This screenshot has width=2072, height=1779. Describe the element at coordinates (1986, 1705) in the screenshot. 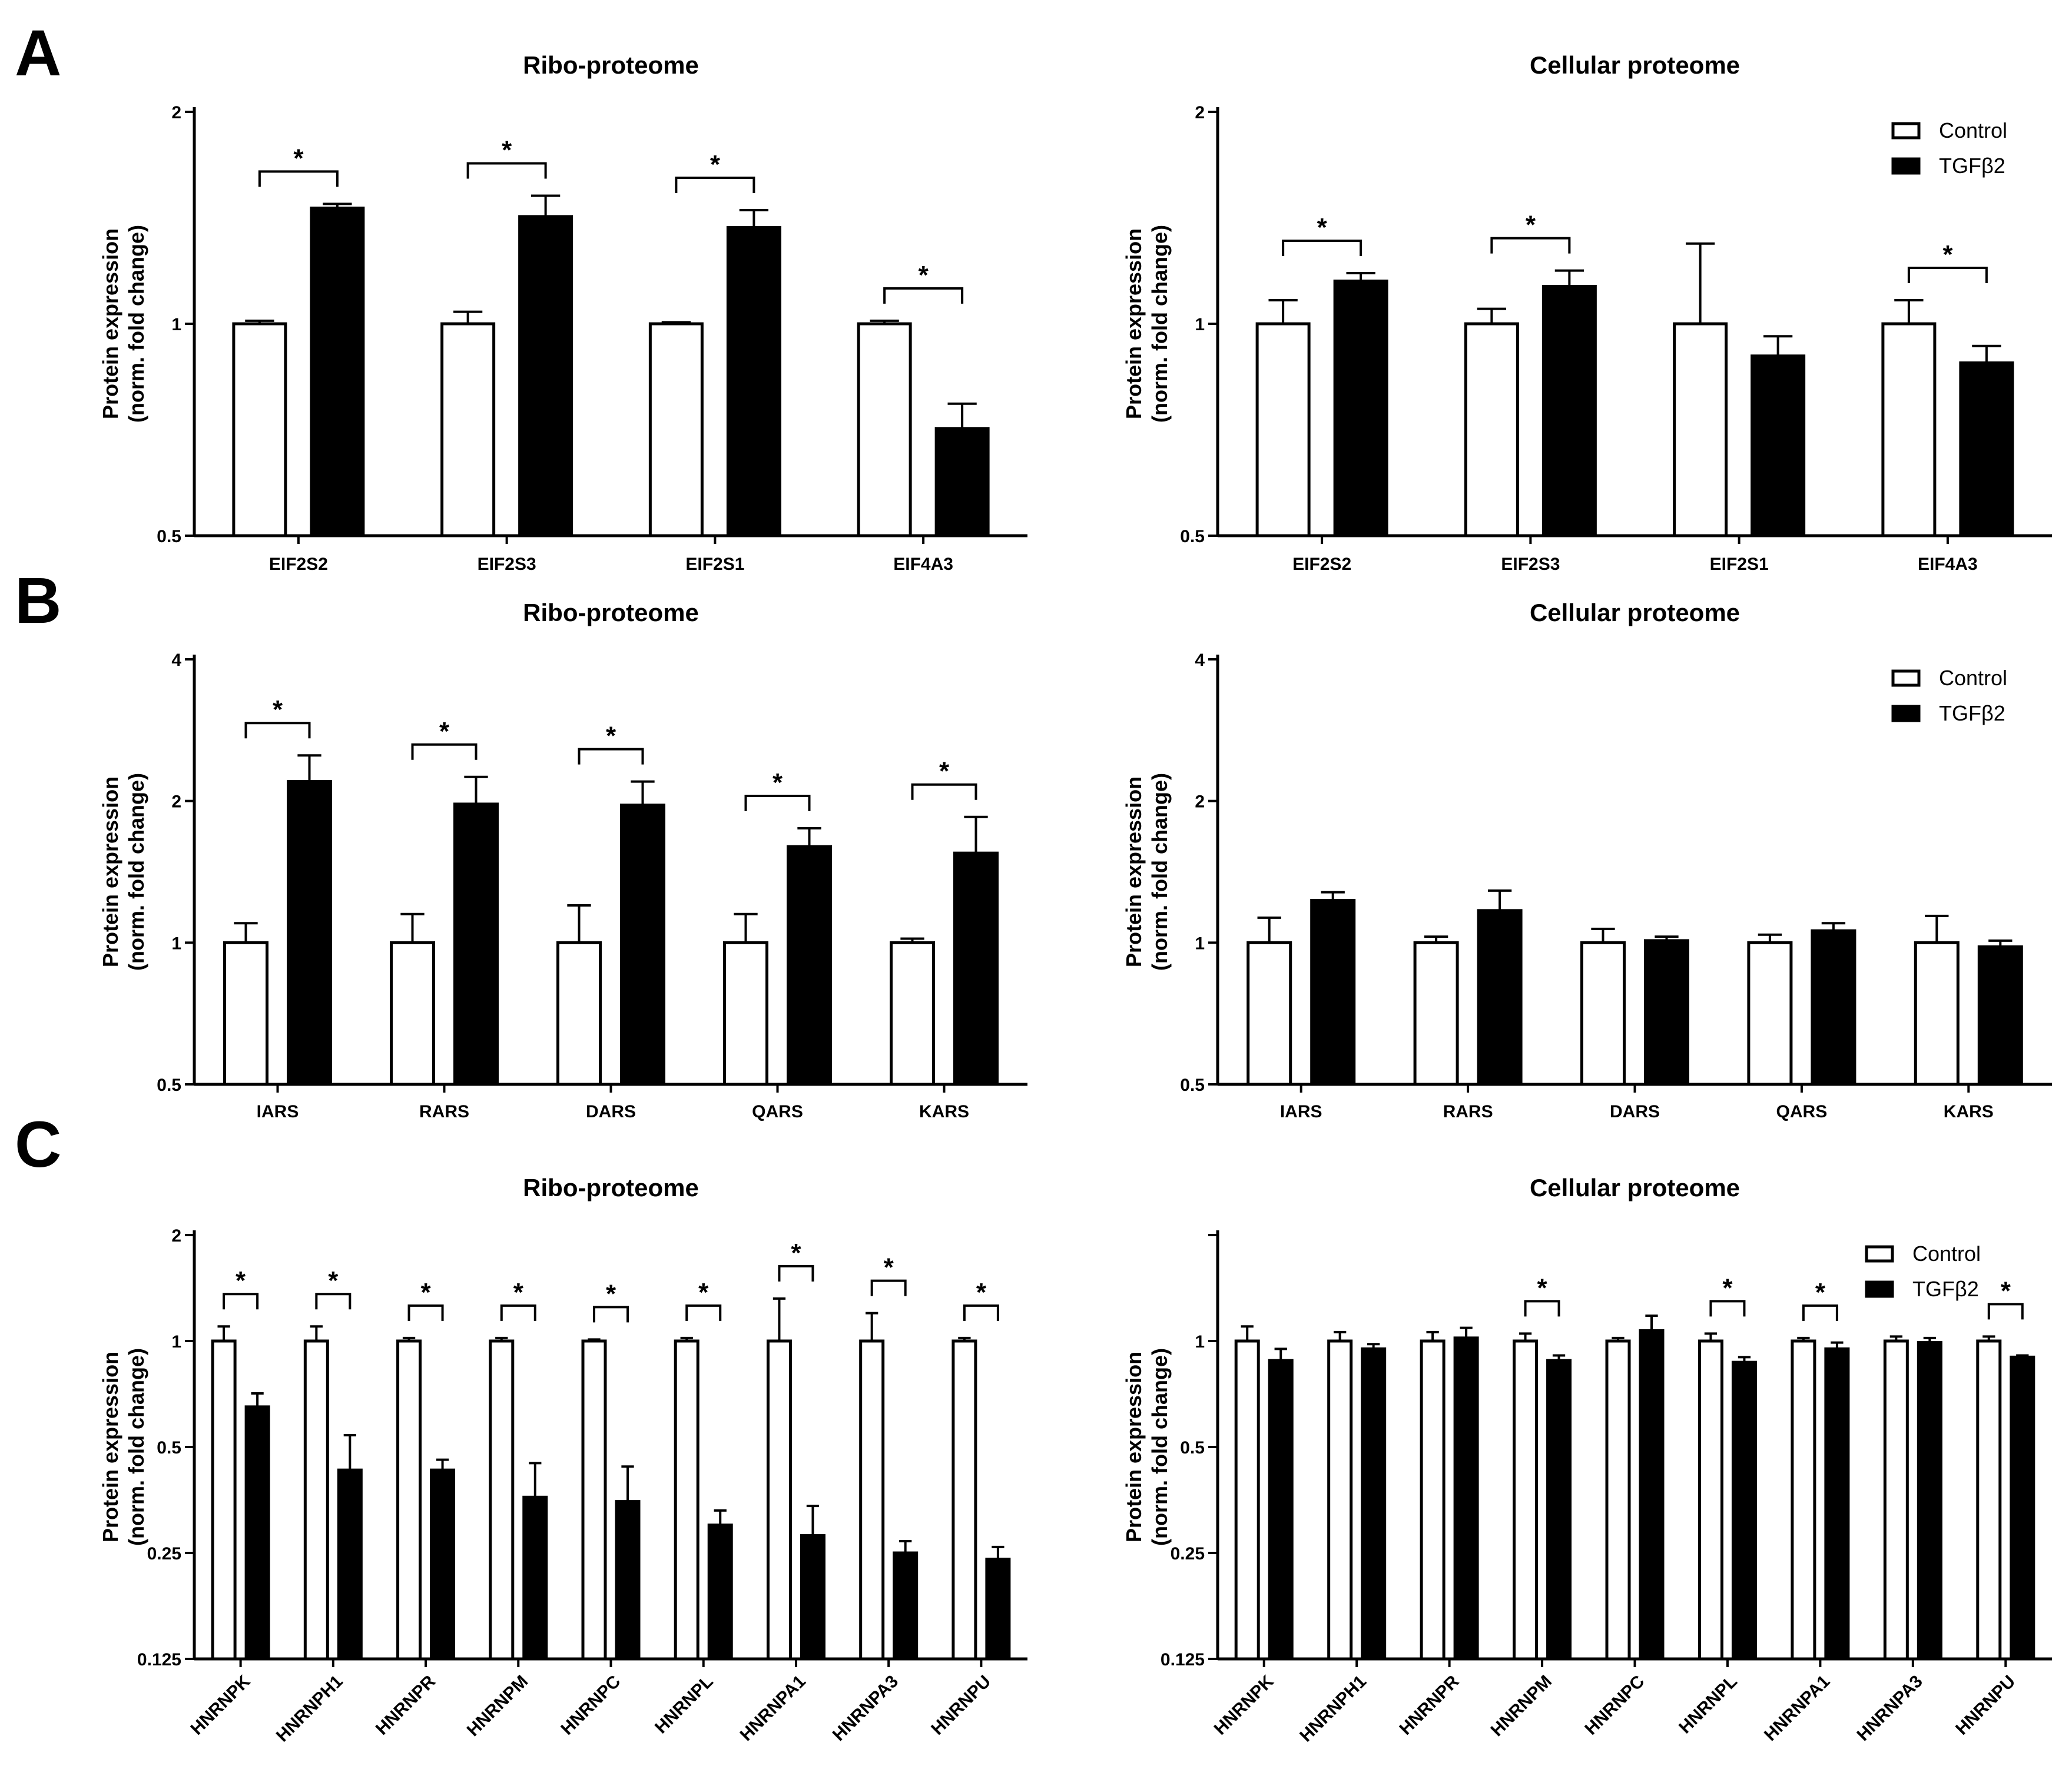

I see `x-category-label: HNRNPU` at that location.